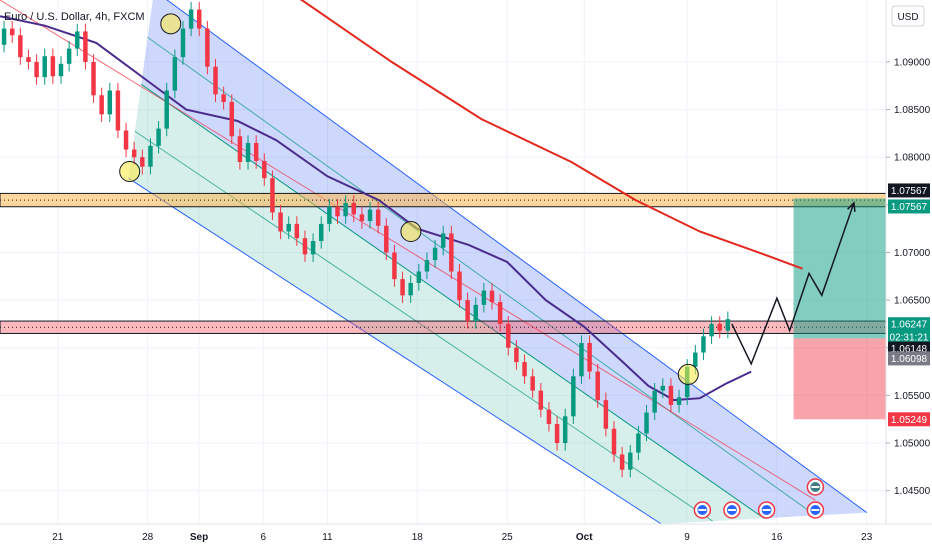 The image size is (932, 550). What do you see at coordinates (909, 337) in the screenshot?
I see `price-badge-bg` at bounding box center [909, 337].